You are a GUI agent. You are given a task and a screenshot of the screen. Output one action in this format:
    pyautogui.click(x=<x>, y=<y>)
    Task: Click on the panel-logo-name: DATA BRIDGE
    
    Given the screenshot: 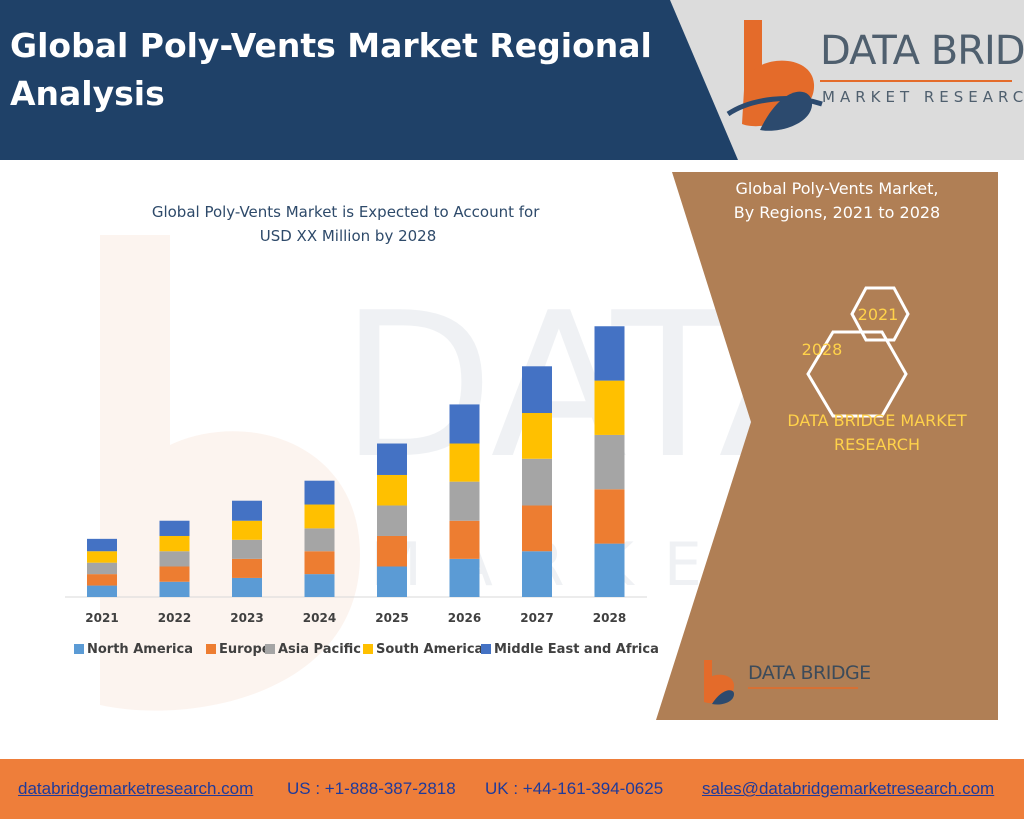 What is the action you would take?
    pyautogui.click(x=809, y=673)
    